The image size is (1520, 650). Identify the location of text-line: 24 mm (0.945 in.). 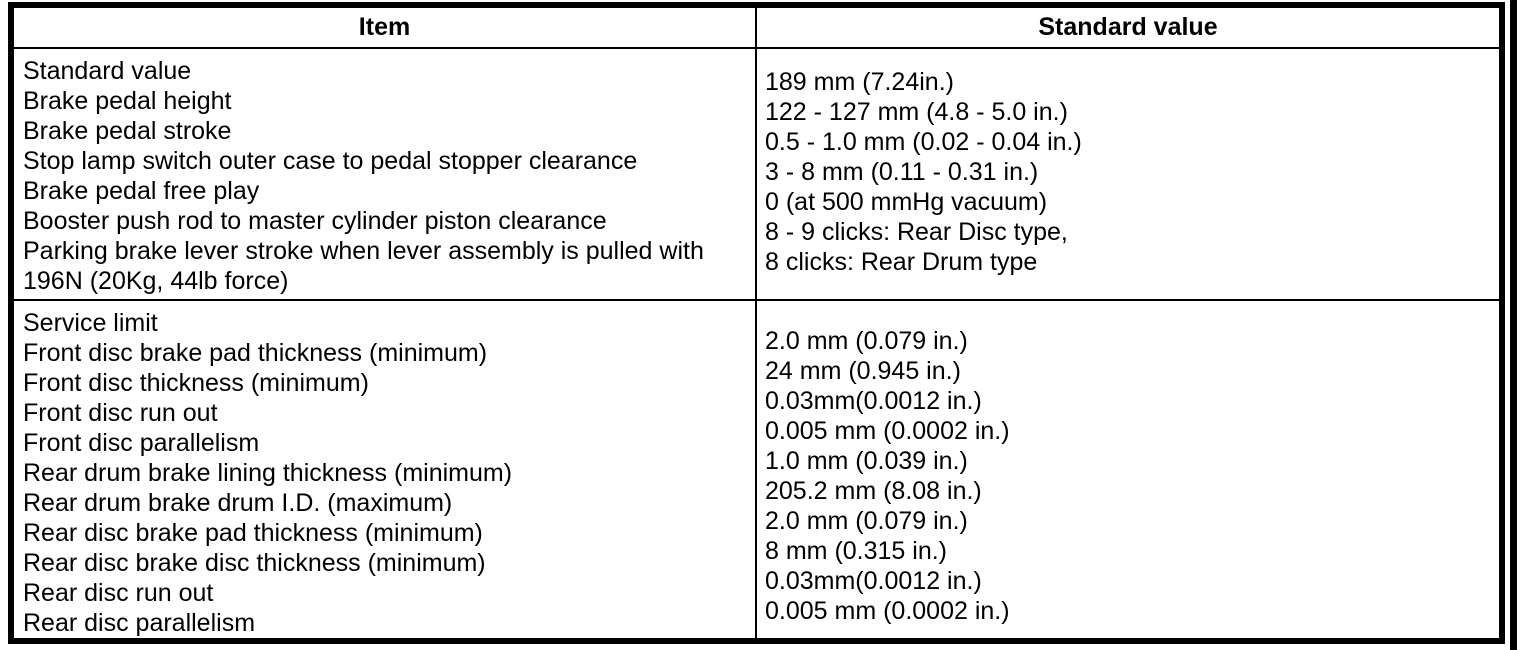
(863, 371).